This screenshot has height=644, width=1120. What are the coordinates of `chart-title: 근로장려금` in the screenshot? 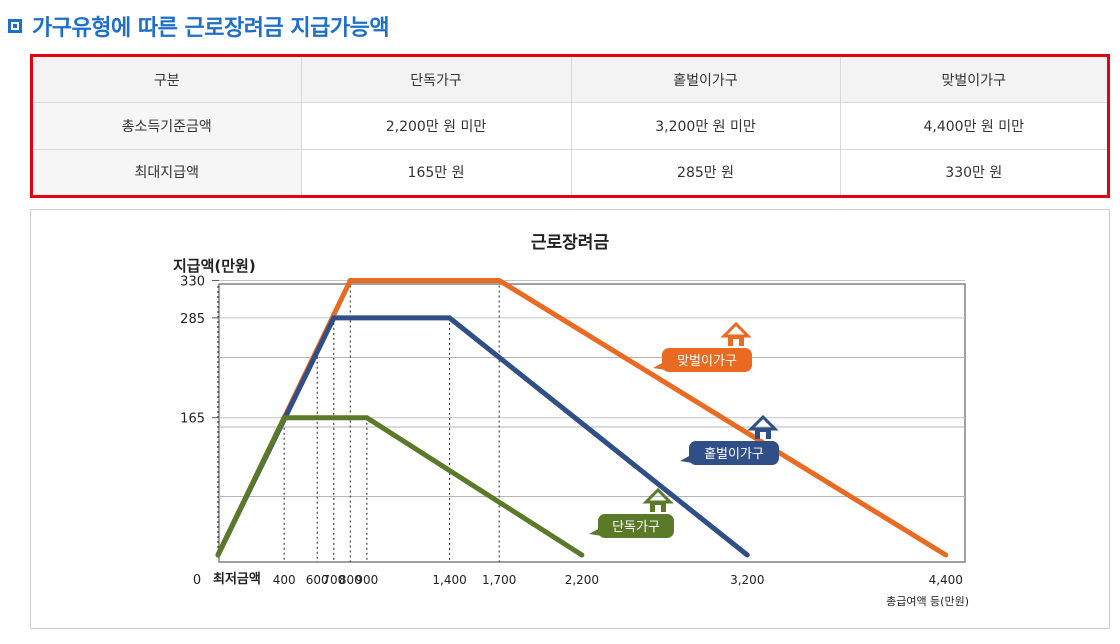 It's located at (570, 243).